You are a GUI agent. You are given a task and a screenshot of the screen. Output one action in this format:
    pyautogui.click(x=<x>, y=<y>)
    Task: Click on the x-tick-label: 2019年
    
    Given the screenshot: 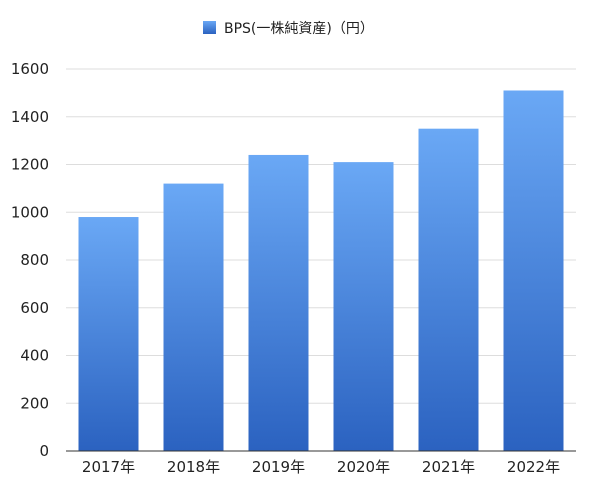 What is the action you would take?
    pyautogui.click(x=278, y=467)
    